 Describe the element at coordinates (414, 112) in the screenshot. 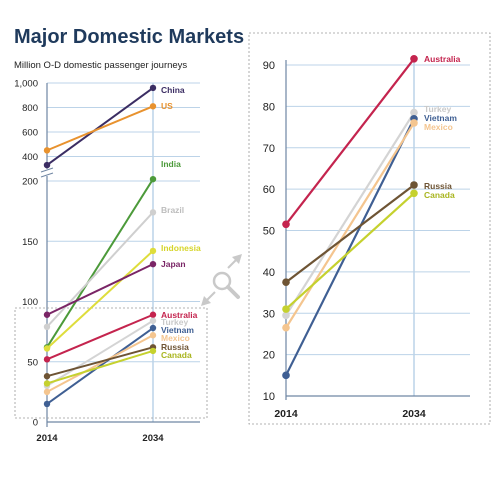

I see `right-point-2034-turkey` at that location.